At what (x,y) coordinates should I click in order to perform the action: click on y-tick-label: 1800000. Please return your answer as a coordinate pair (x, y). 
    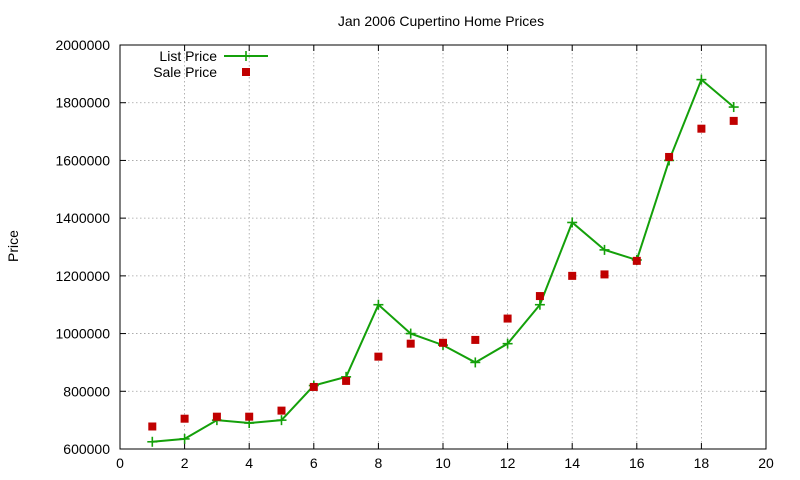
    Looking at the image, I should click on (82, 103).